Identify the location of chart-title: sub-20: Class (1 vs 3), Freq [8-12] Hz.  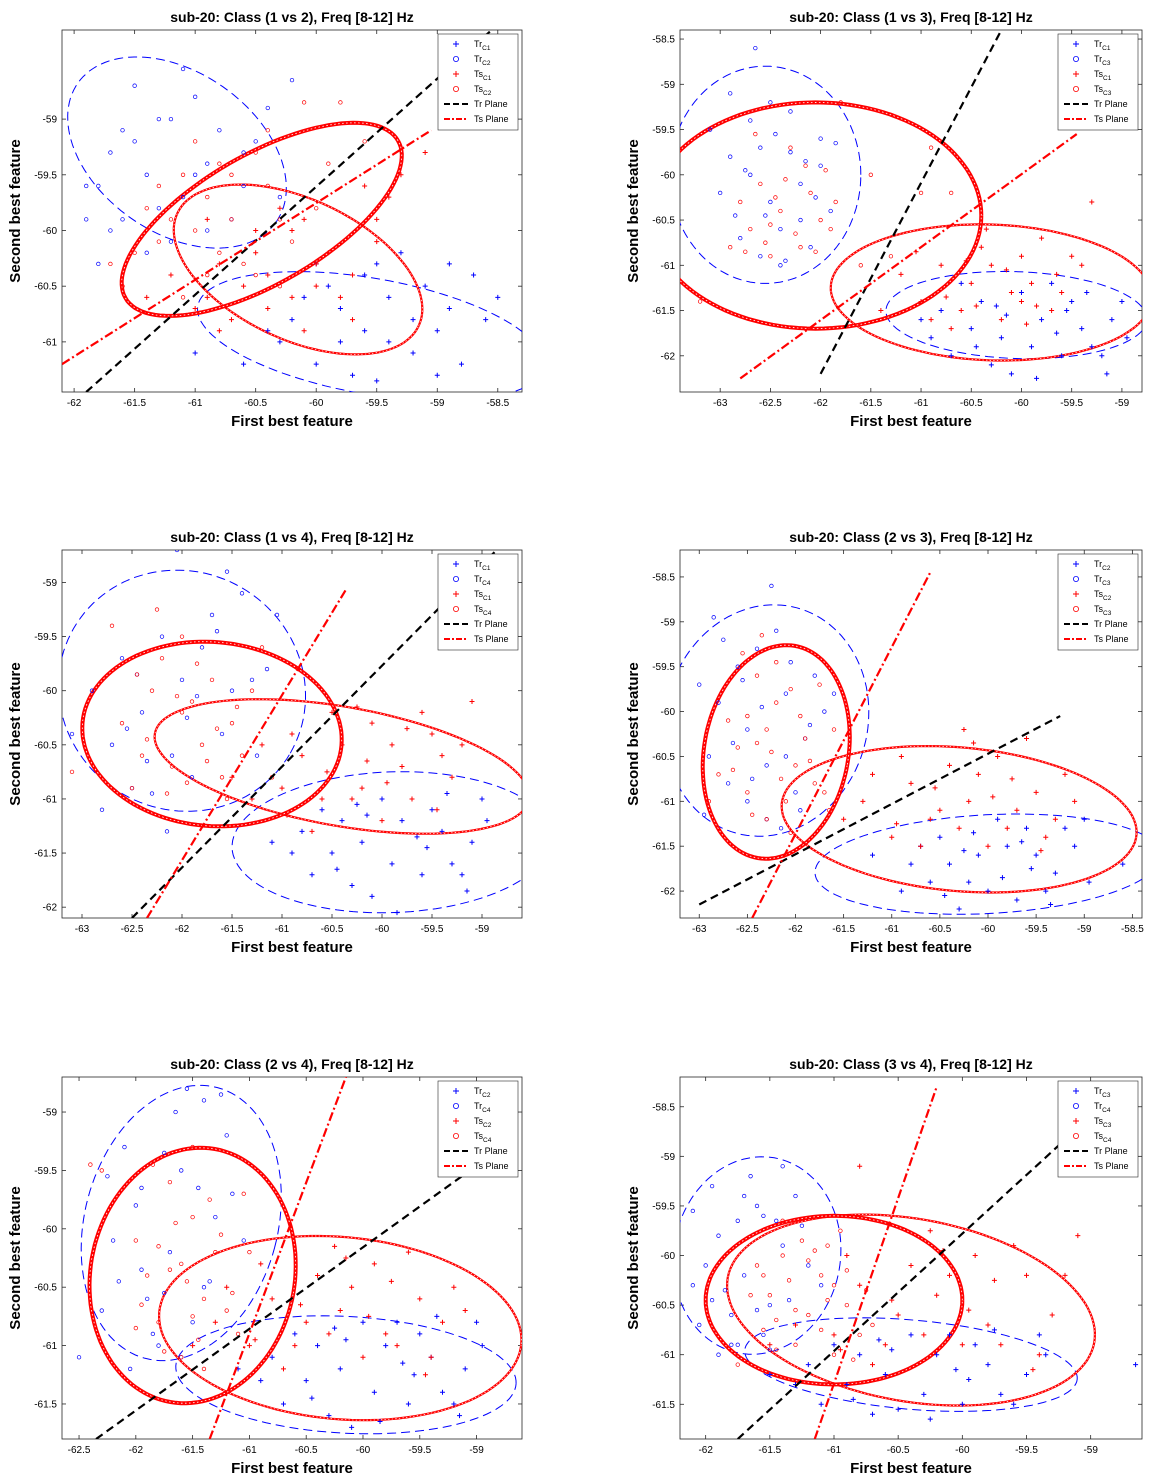
(911, 17).